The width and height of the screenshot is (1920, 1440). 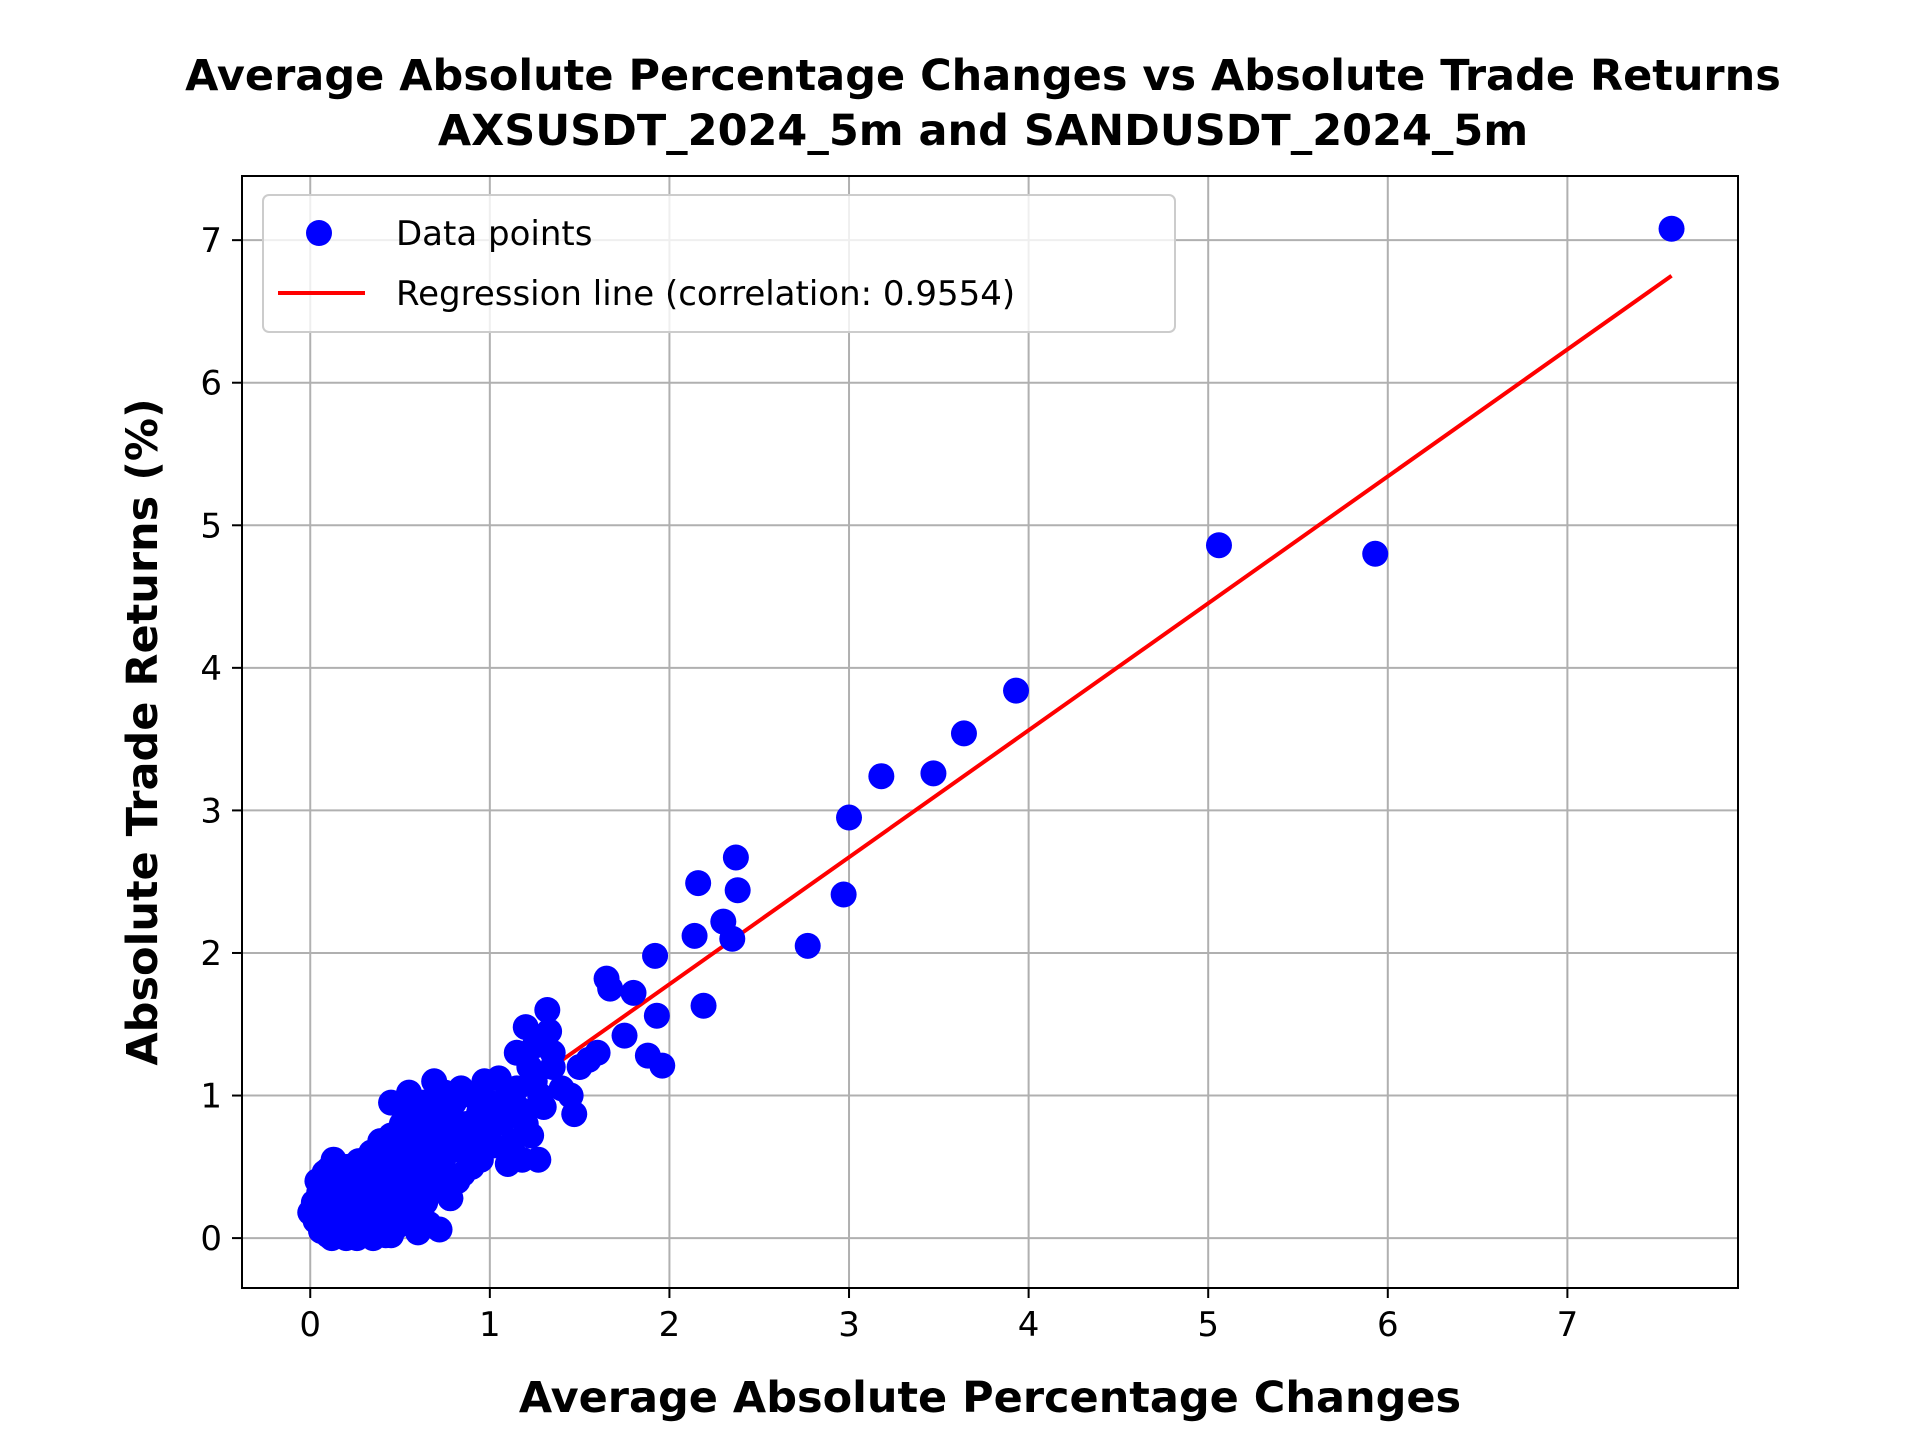 I want to click on y-tick-label: 2, so click(x=211, y=954).